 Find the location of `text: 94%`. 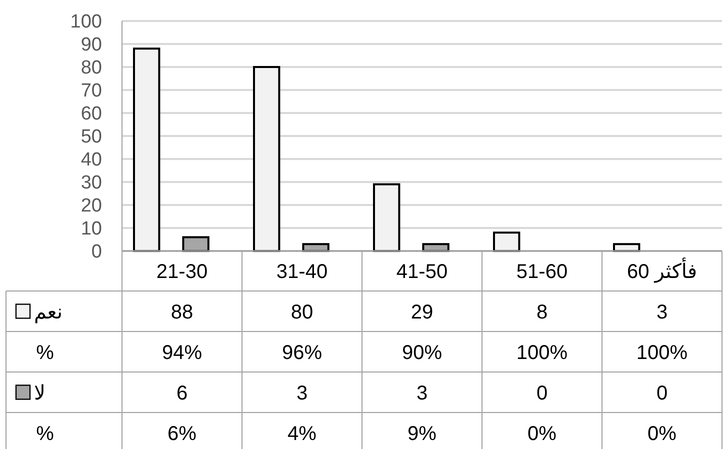

text: 94% is located at coordinates (182, 353).